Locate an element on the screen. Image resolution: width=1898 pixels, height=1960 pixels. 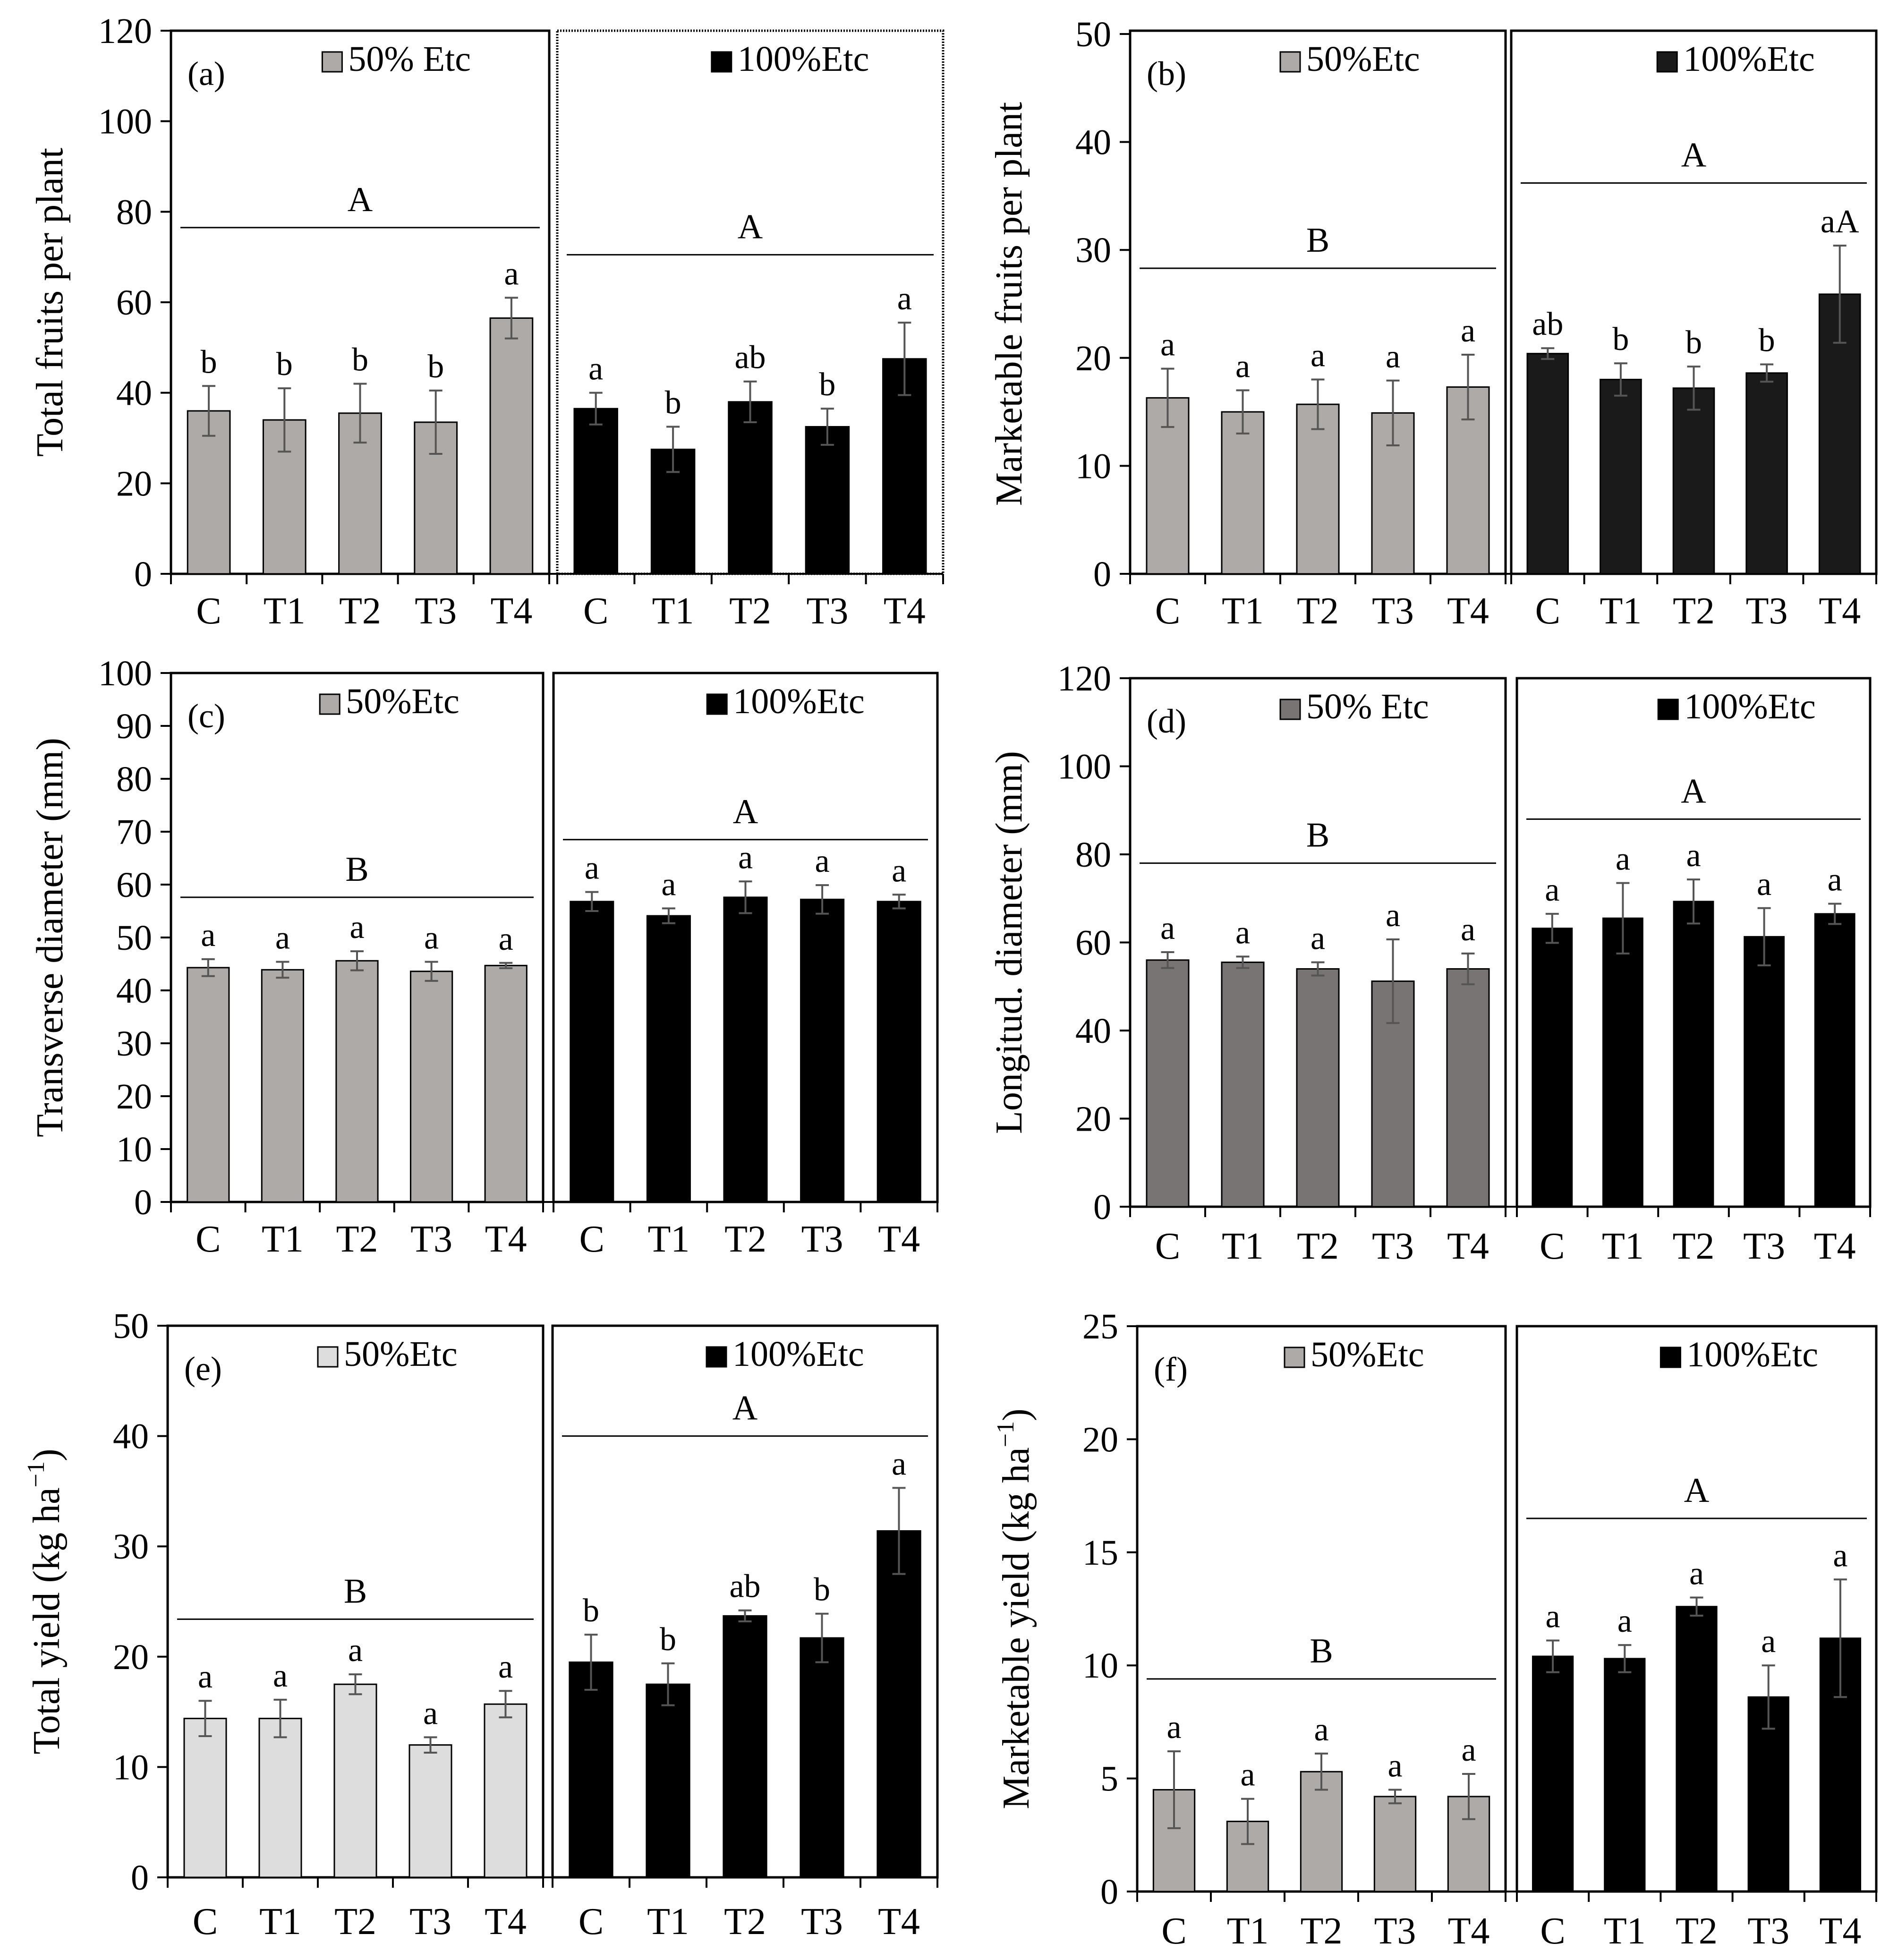
y-axis-label: Marketable yield (kg ha−1) is located at coordinates (1014, 1608).